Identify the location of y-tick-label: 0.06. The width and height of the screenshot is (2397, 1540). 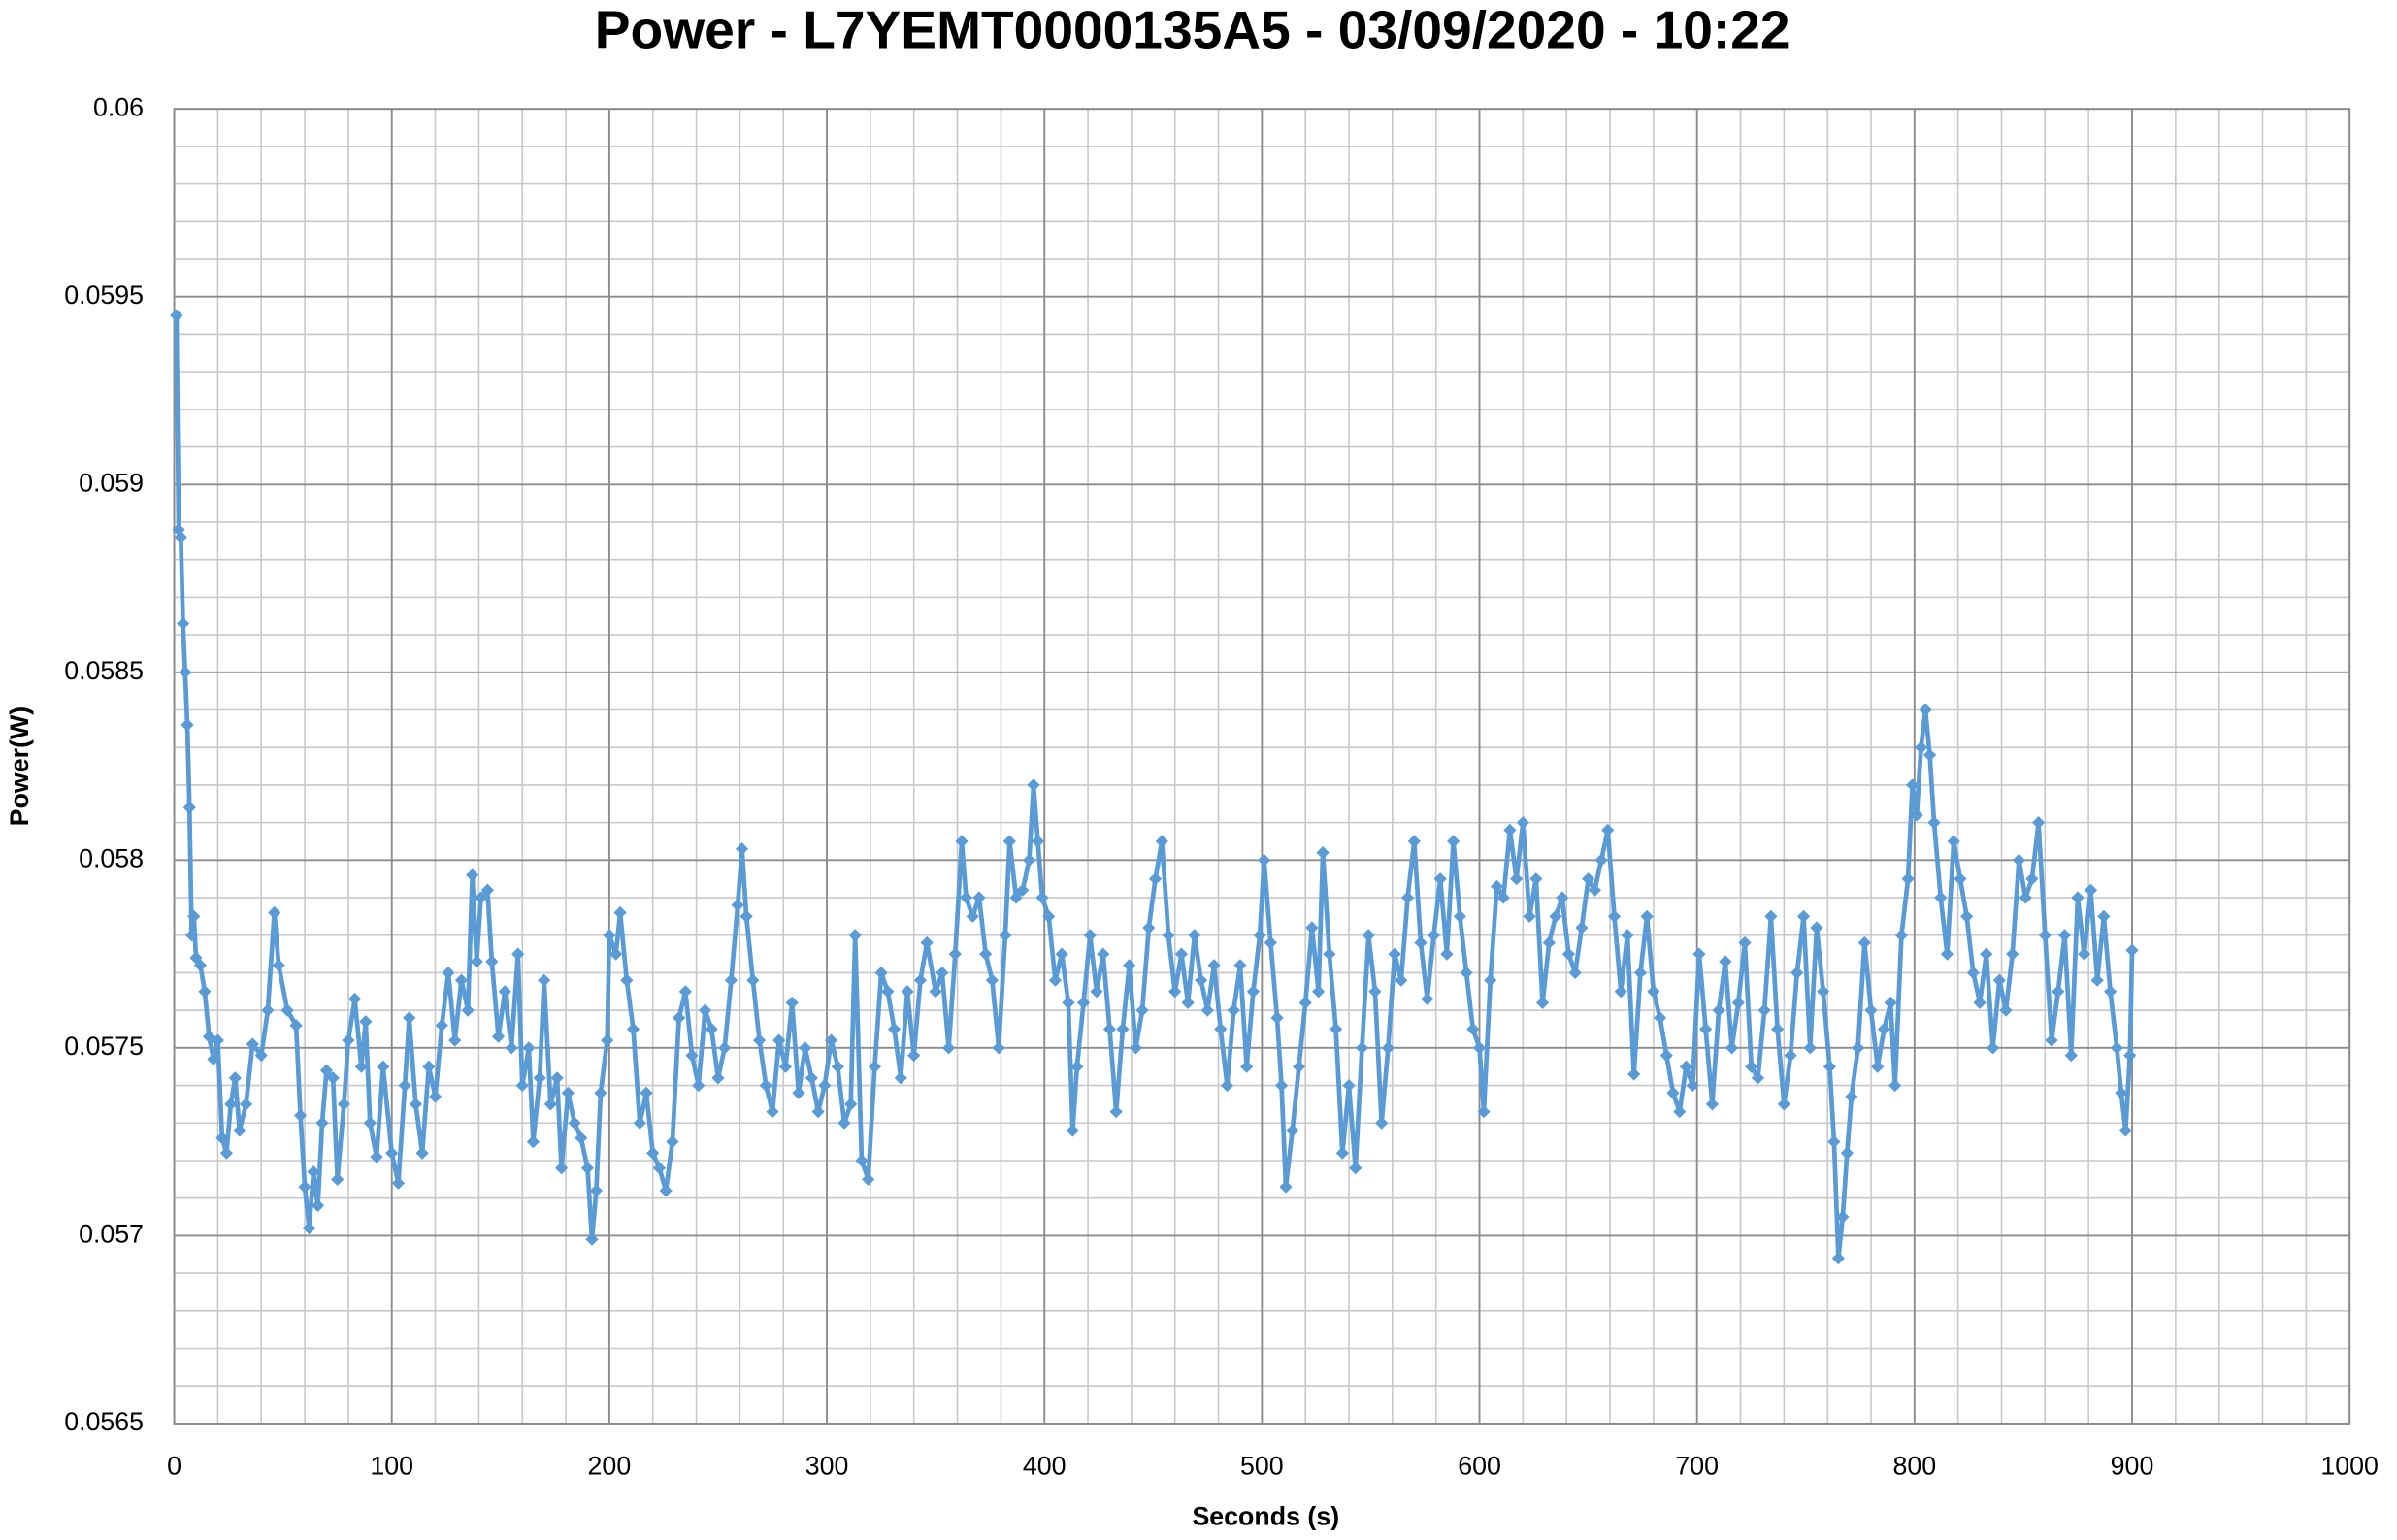
(118, 107).